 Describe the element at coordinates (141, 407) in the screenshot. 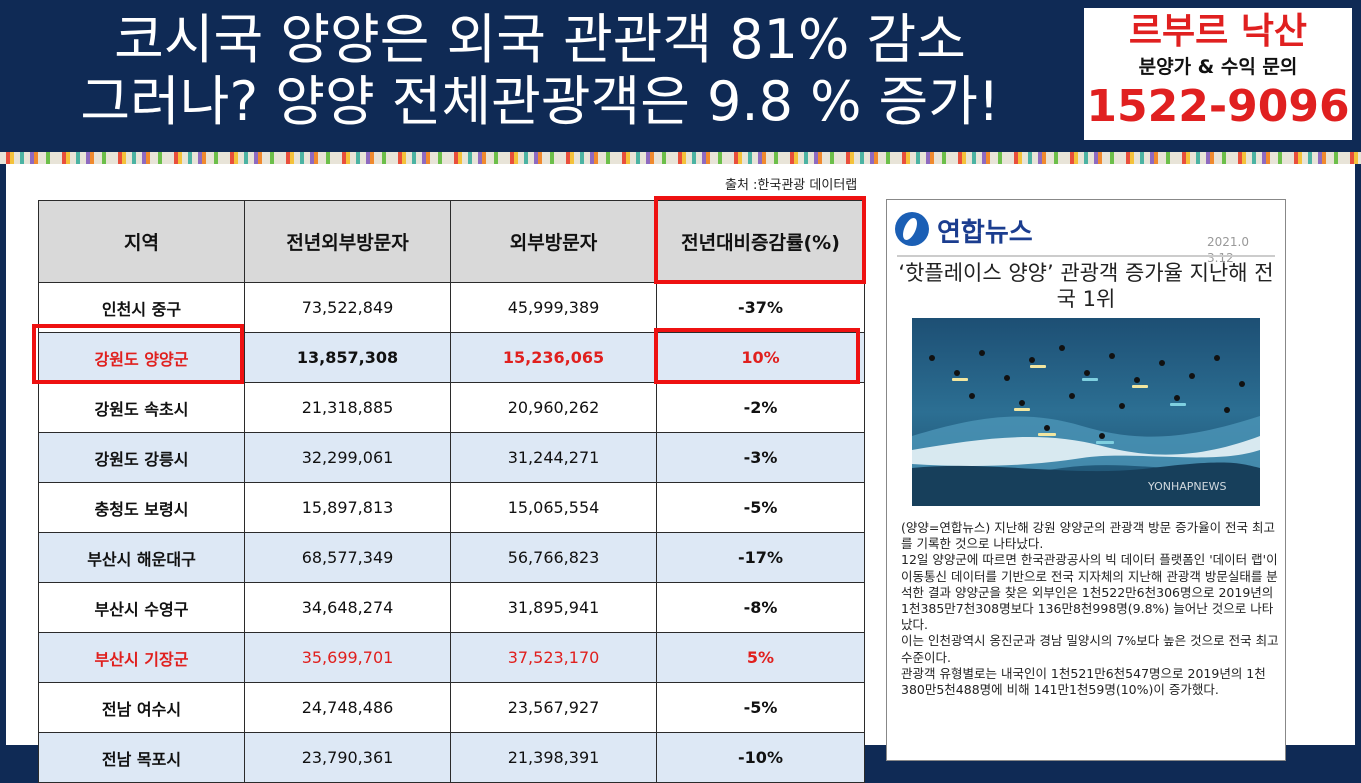

I see `cell-region: 강원도 속초시` at that location.